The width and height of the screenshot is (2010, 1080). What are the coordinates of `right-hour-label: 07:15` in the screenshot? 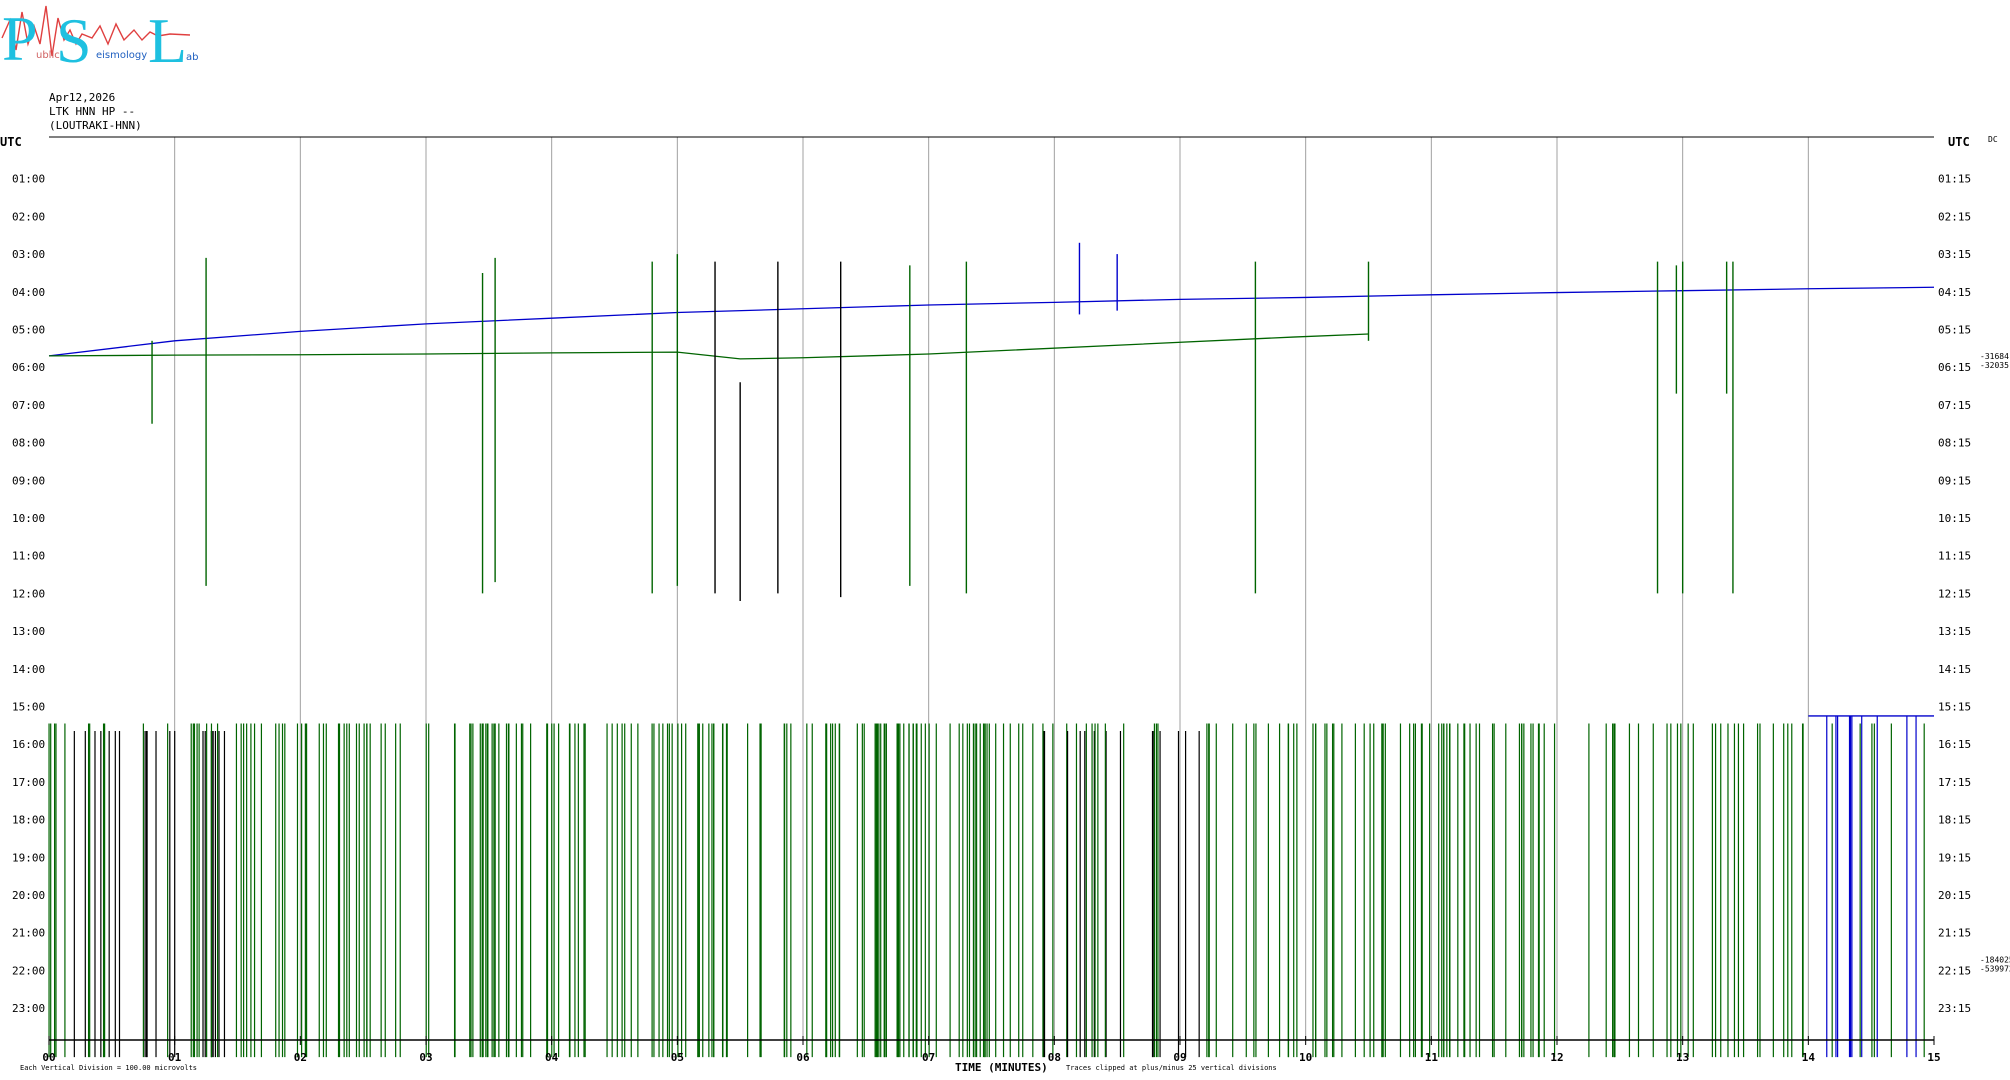 It's located at (1954, 405).